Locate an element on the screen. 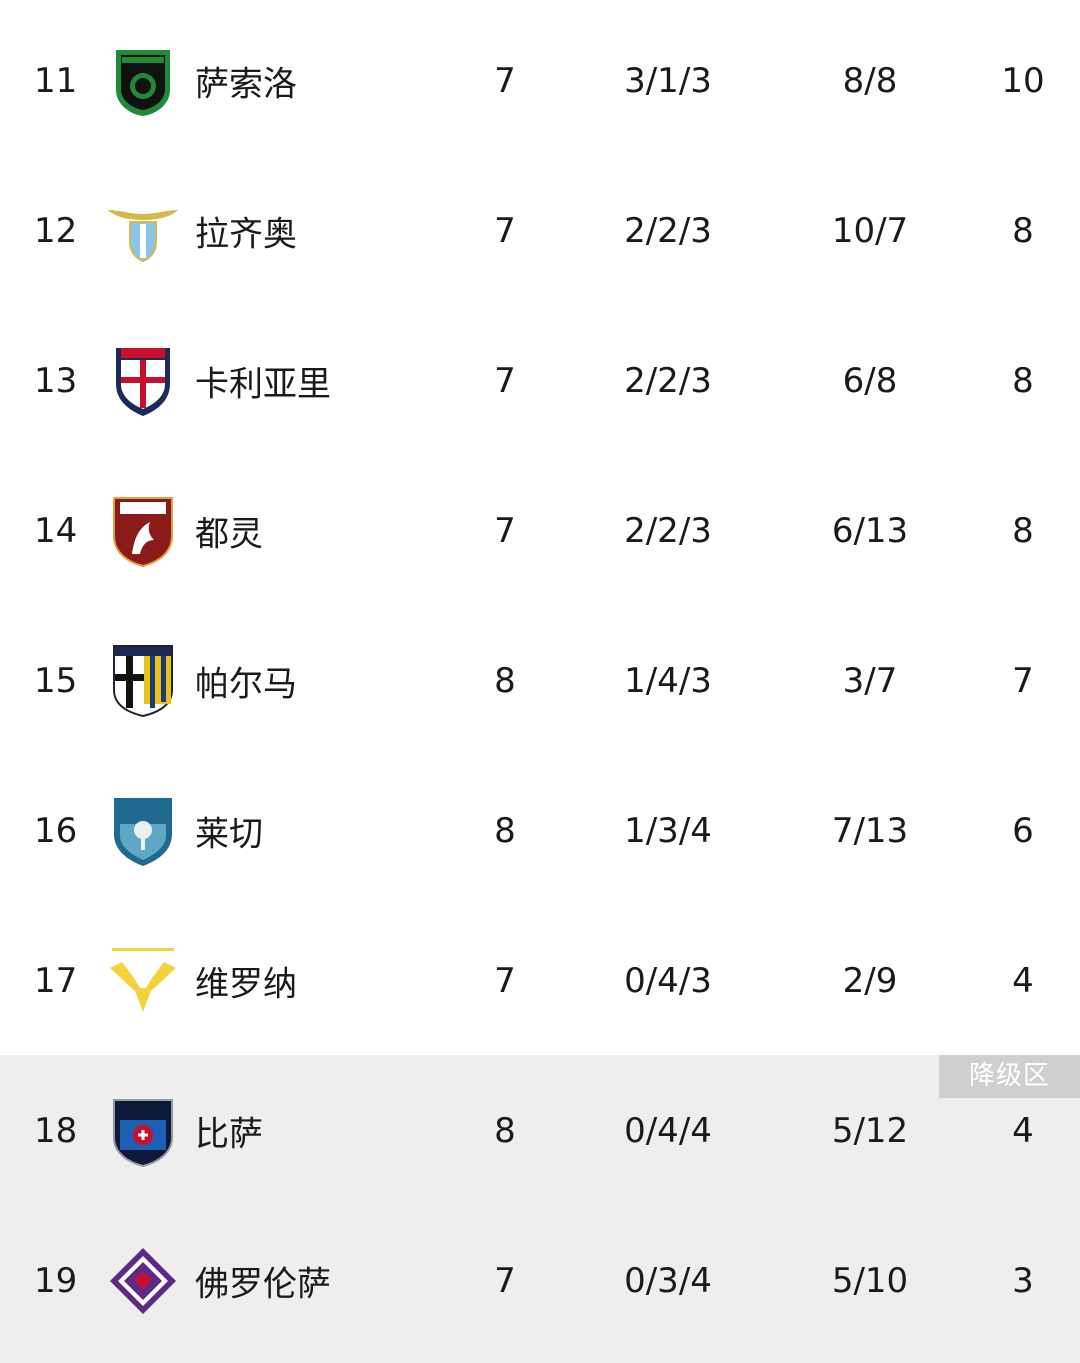 Image resolution: width=1080 pixels, height=1363 pixels. goals-for-against: 5/10 is located at coordinates (870, 1281).